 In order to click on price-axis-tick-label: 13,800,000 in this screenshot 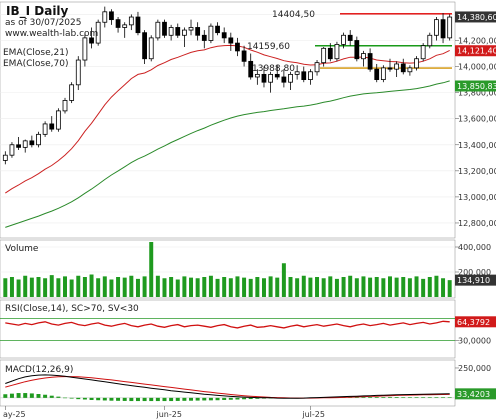, I will do `click(477, 93)`.